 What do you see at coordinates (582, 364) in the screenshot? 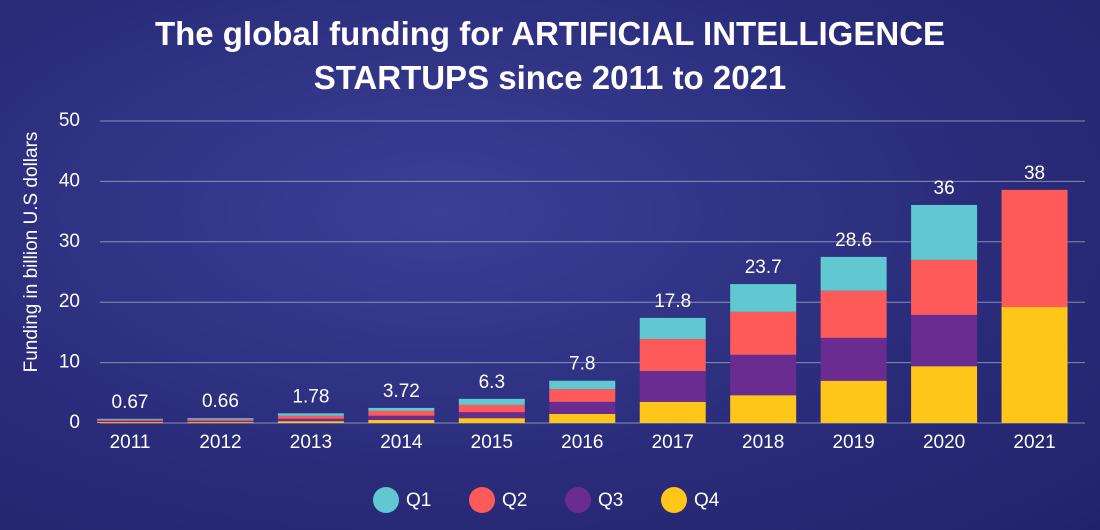
I see `total-label: 7.8` at bounding box center [582, 364].